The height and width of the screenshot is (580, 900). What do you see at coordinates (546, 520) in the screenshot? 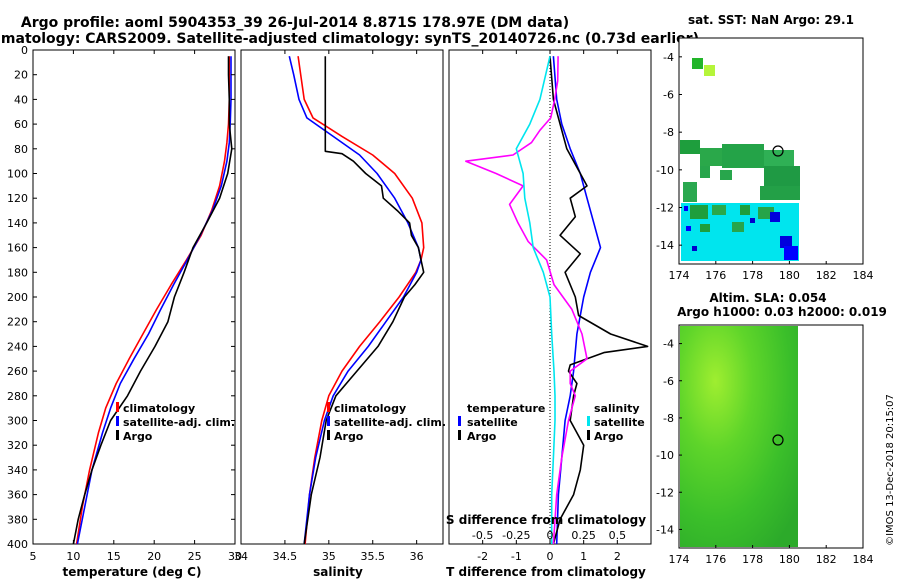
I see `s-difference-label: S difference from climatology` at bounding box center [546, 520].